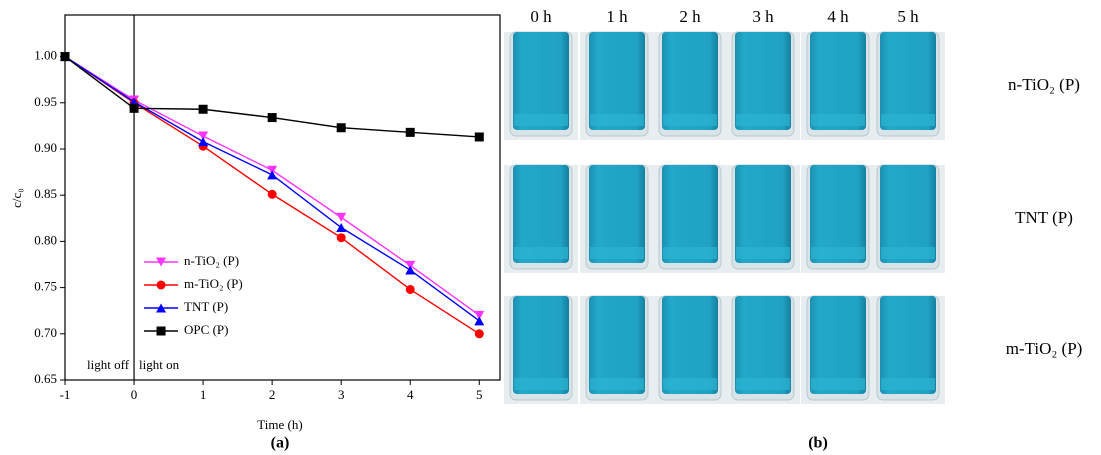  Describe the element at coordinates (479, 394) in the screenshot. I see `x-tick-label: 5` at that location.